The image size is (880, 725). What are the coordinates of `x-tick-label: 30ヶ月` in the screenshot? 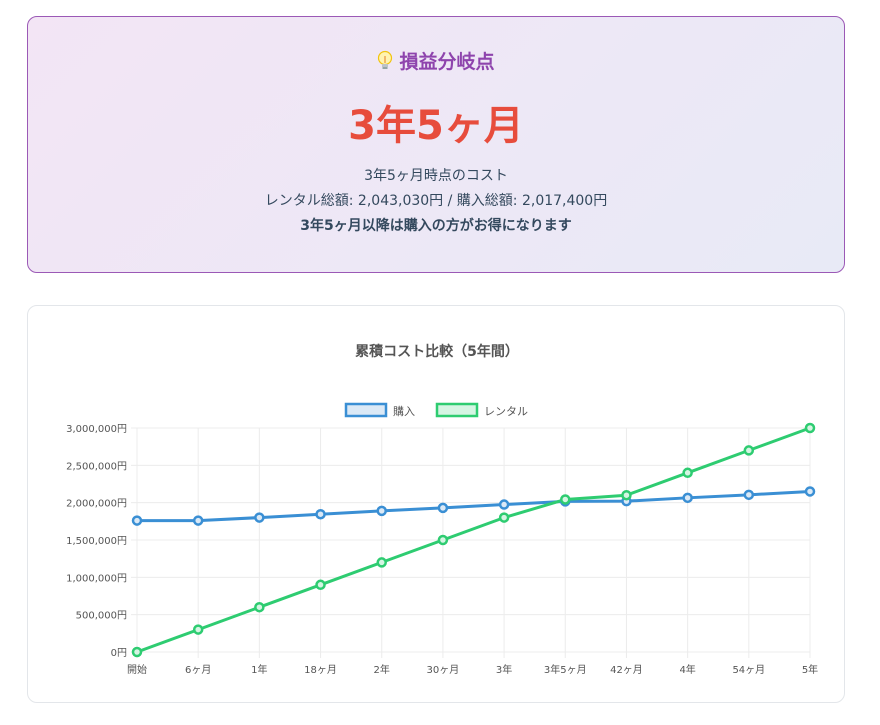 It's located at (443, 670).